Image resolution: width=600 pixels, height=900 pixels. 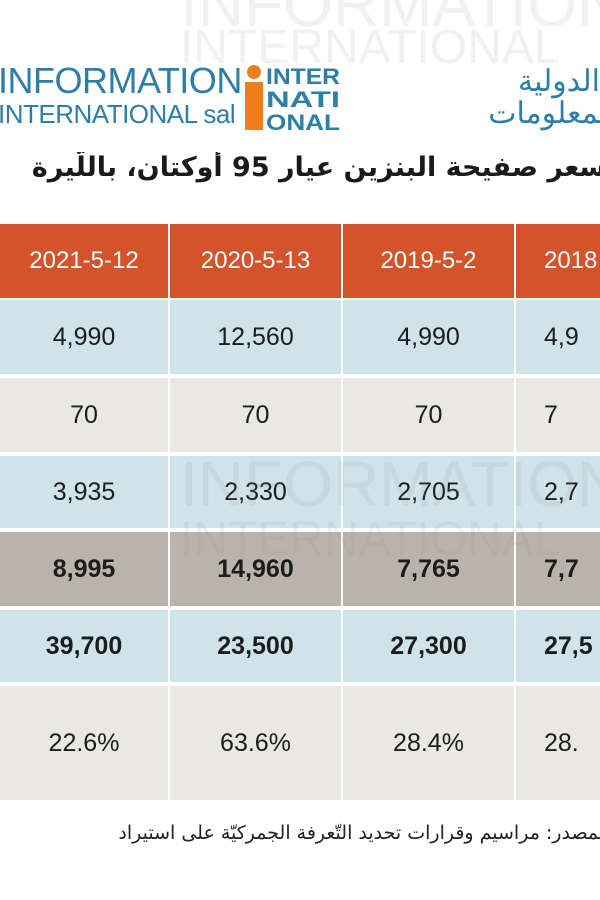 I want to click on table-cell: 7,765, so click(x=428, y=568).